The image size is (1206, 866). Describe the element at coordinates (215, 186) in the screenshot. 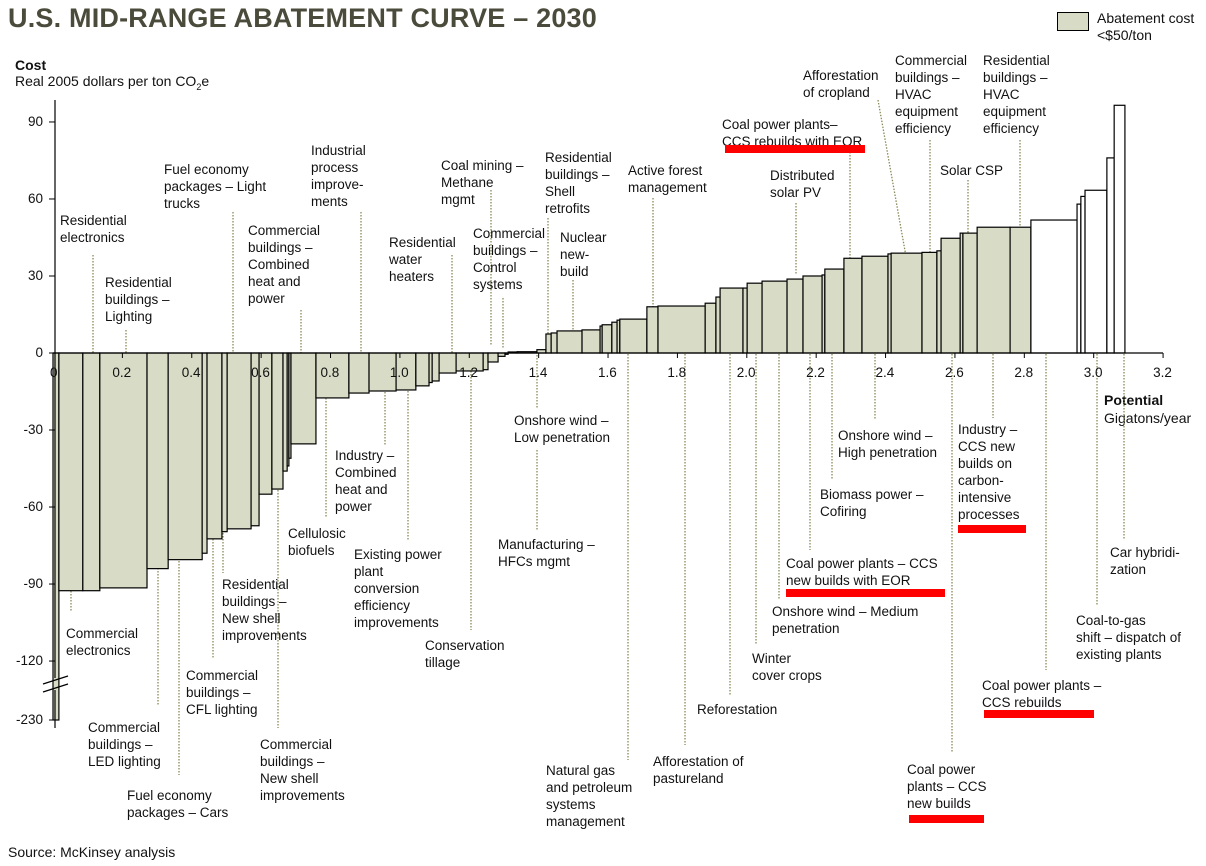

I see `bar-annotation: Fuel economy packages – Light trucks` at that location.